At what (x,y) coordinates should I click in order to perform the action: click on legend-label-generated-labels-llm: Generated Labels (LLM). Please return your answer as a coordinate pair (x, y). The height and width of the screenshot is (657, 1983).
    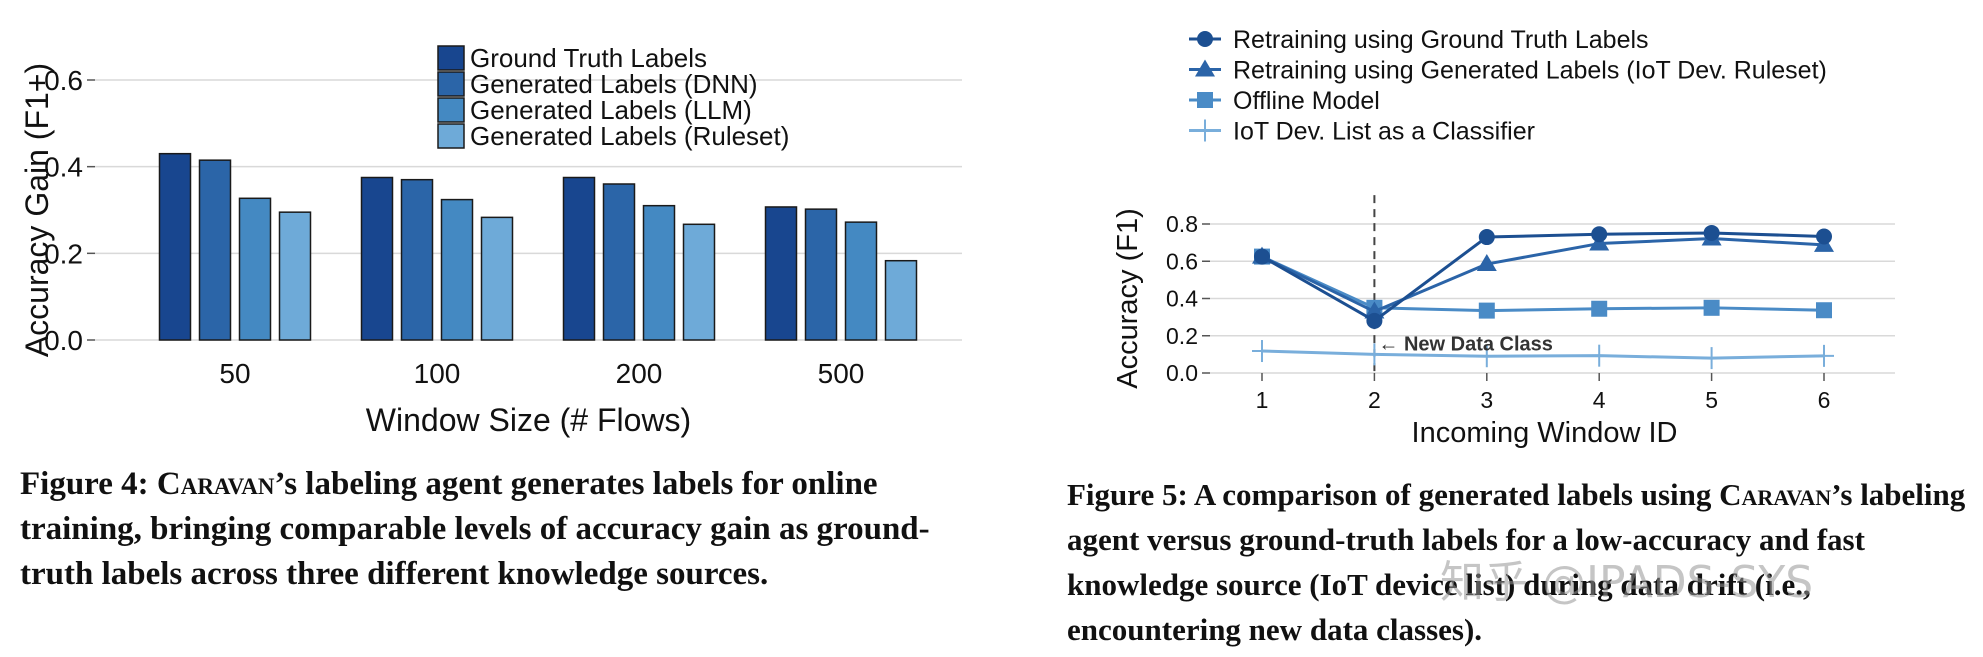
    Looking at the image, I should click on (611, 110).